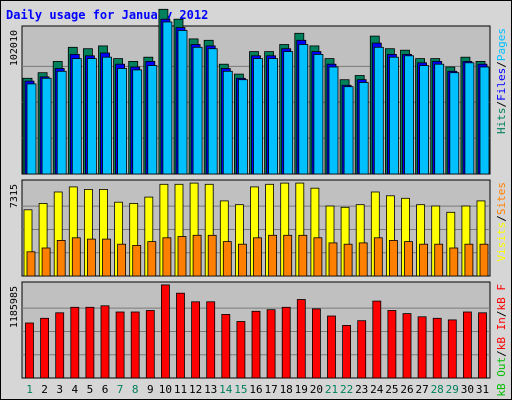 This screenshot has width=512, height=400. Describe the element at coordinates (226, 389) in the screenshot. I see `day-label-14: 14` at that location.